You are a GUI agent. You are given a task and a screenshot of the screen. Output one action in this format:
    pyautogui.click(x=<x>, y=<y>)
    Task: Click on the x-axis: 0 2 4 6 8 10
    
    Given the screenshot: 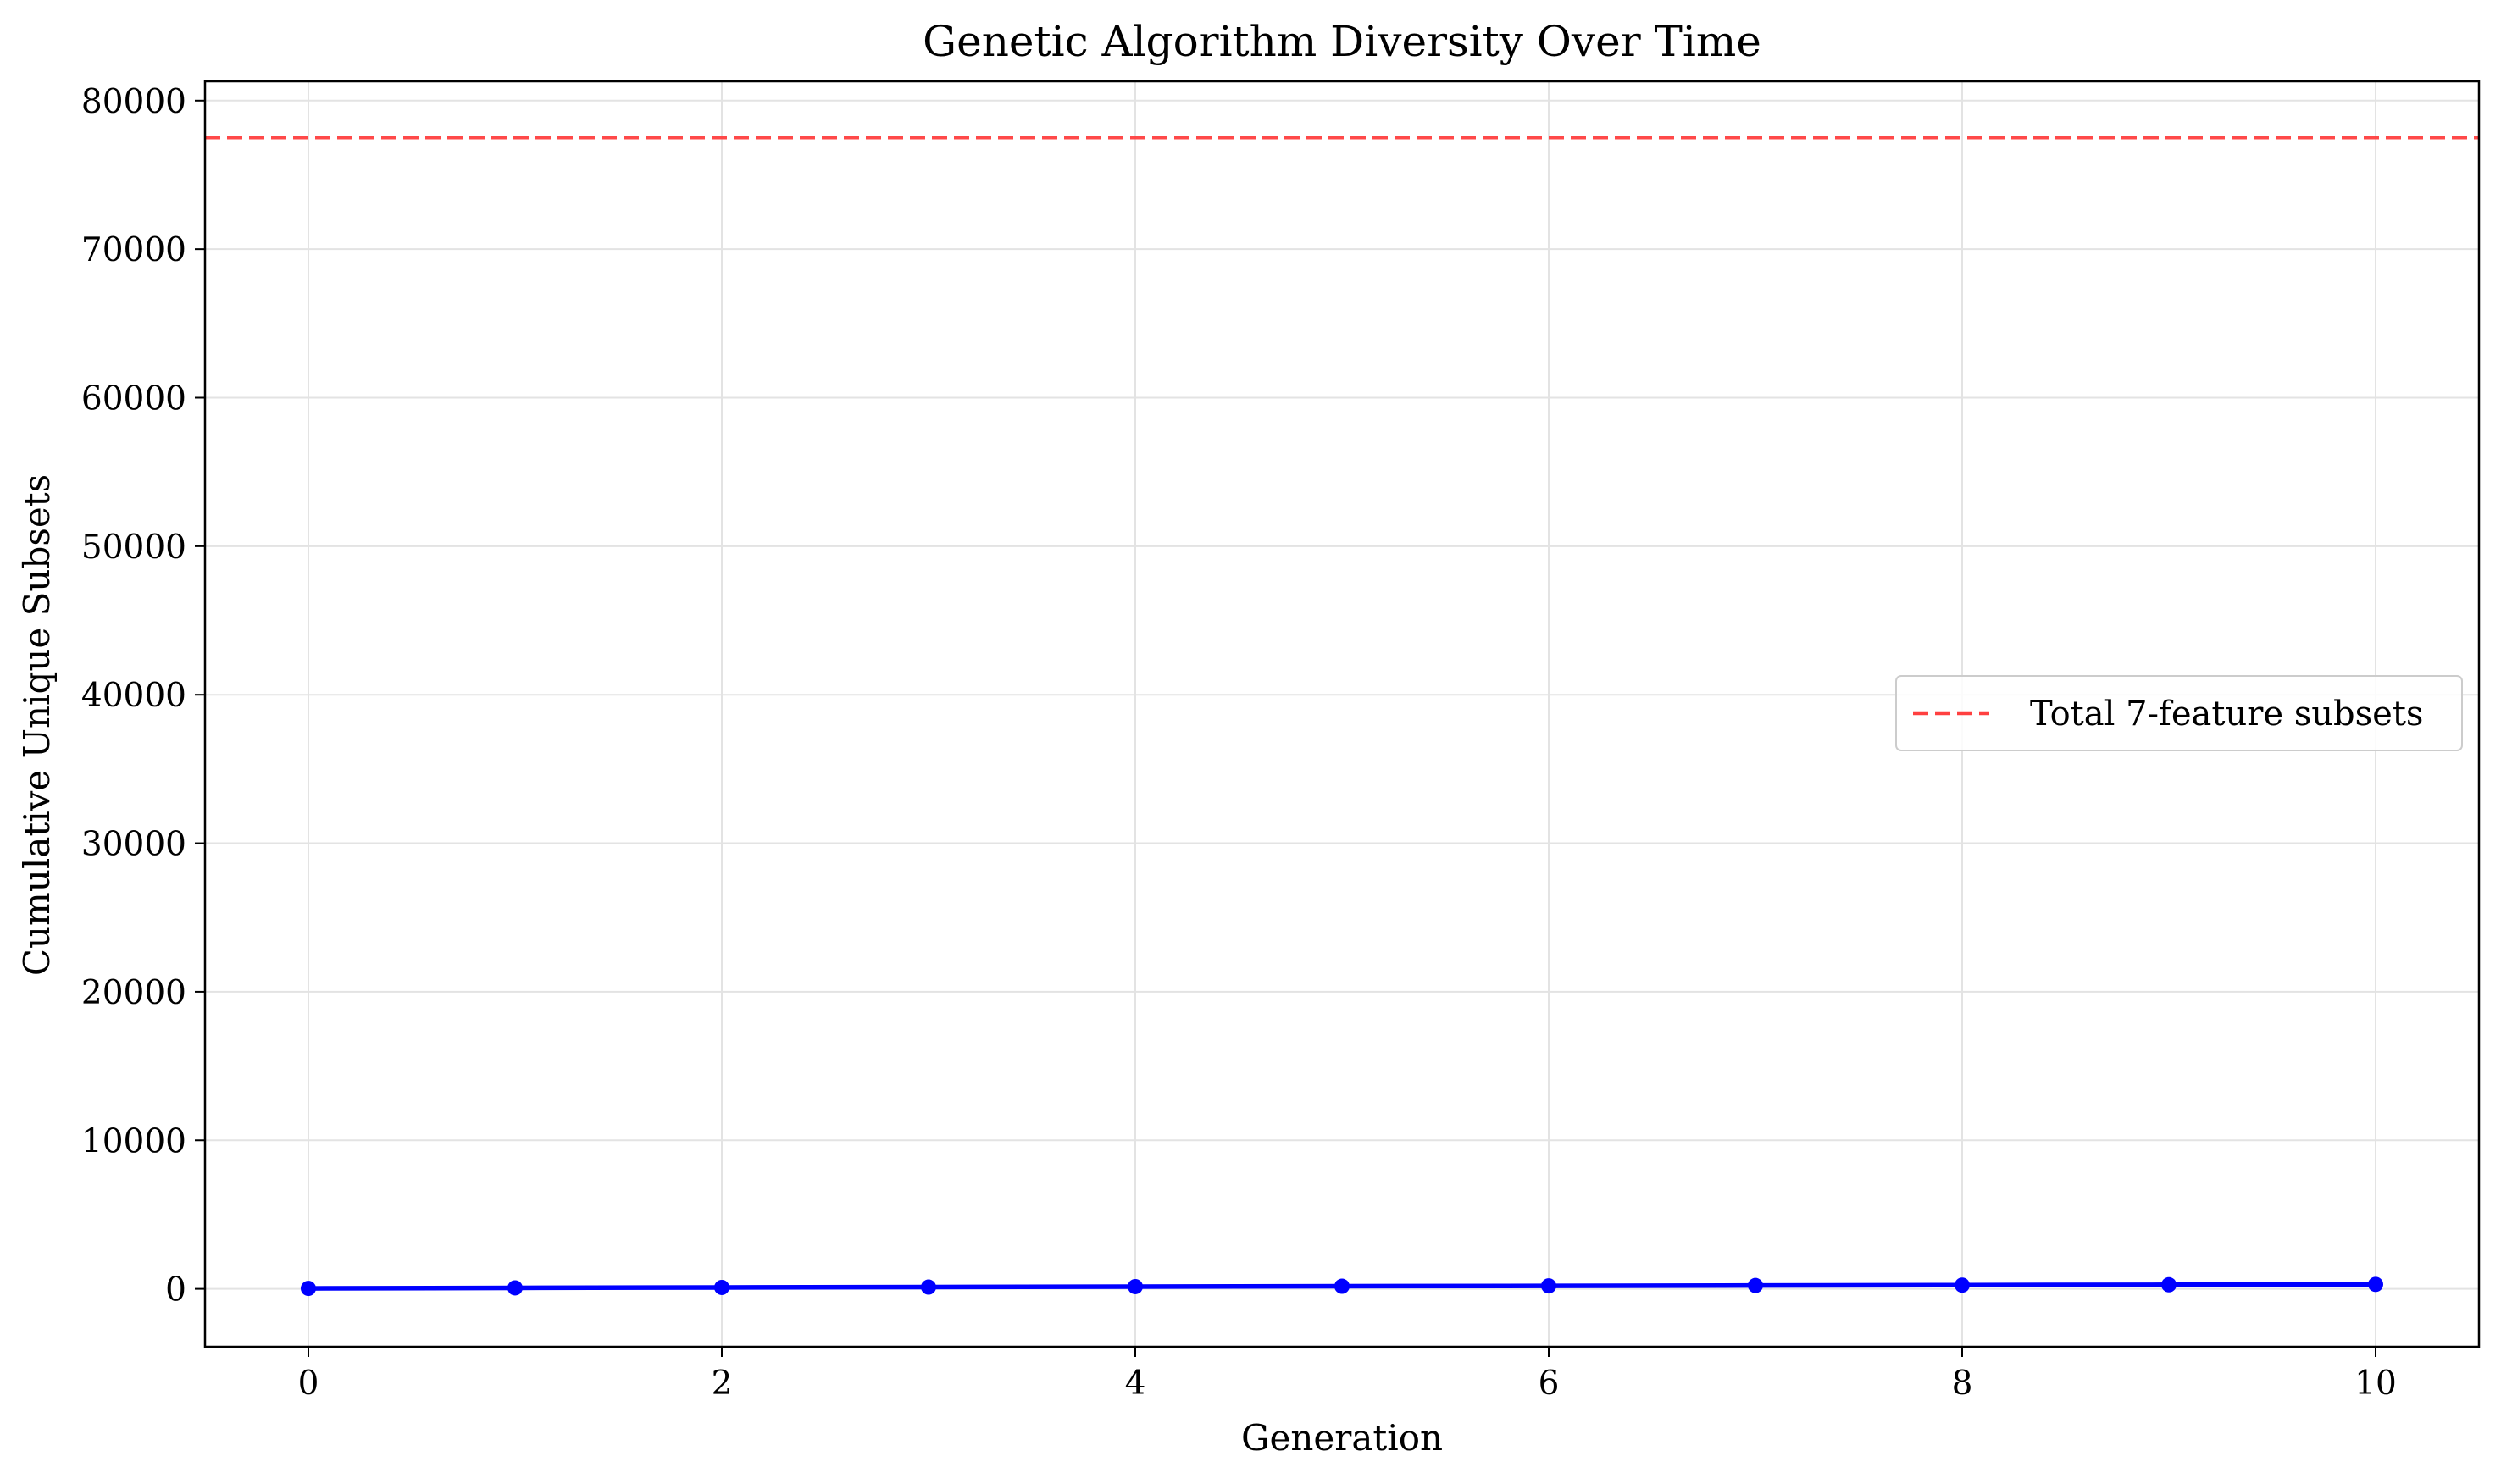 What is the action you would take?
    pyautogui.click(x=1347, y=1375)
    